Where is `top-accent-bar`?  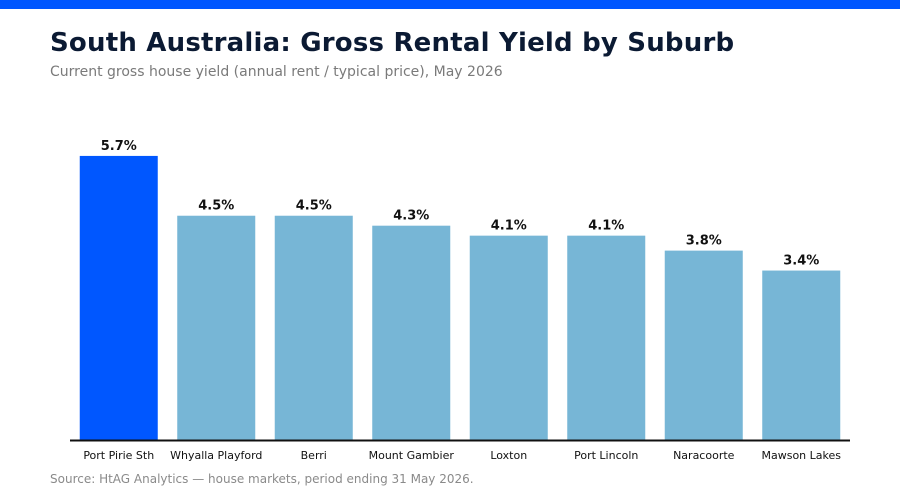 top-accent-bar is located at coordinates (450, 4).